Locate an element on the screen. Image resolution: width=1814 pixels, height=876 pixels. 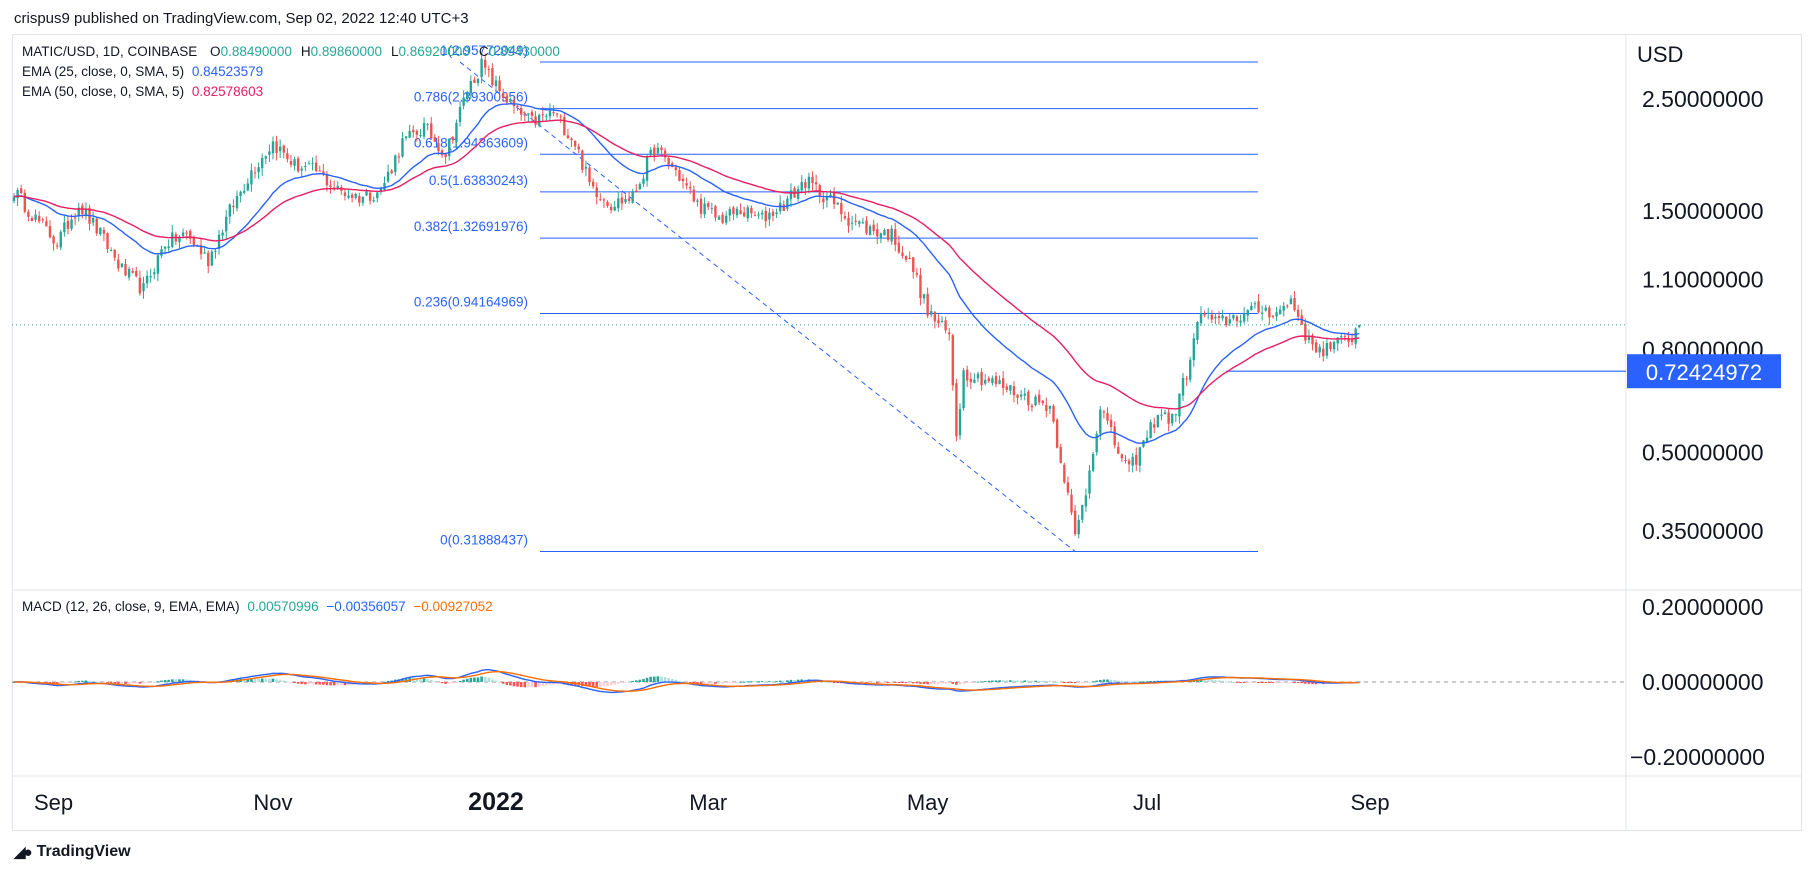
tradingview-logo: ◢● TradingView is located at coordinates (72, 852).